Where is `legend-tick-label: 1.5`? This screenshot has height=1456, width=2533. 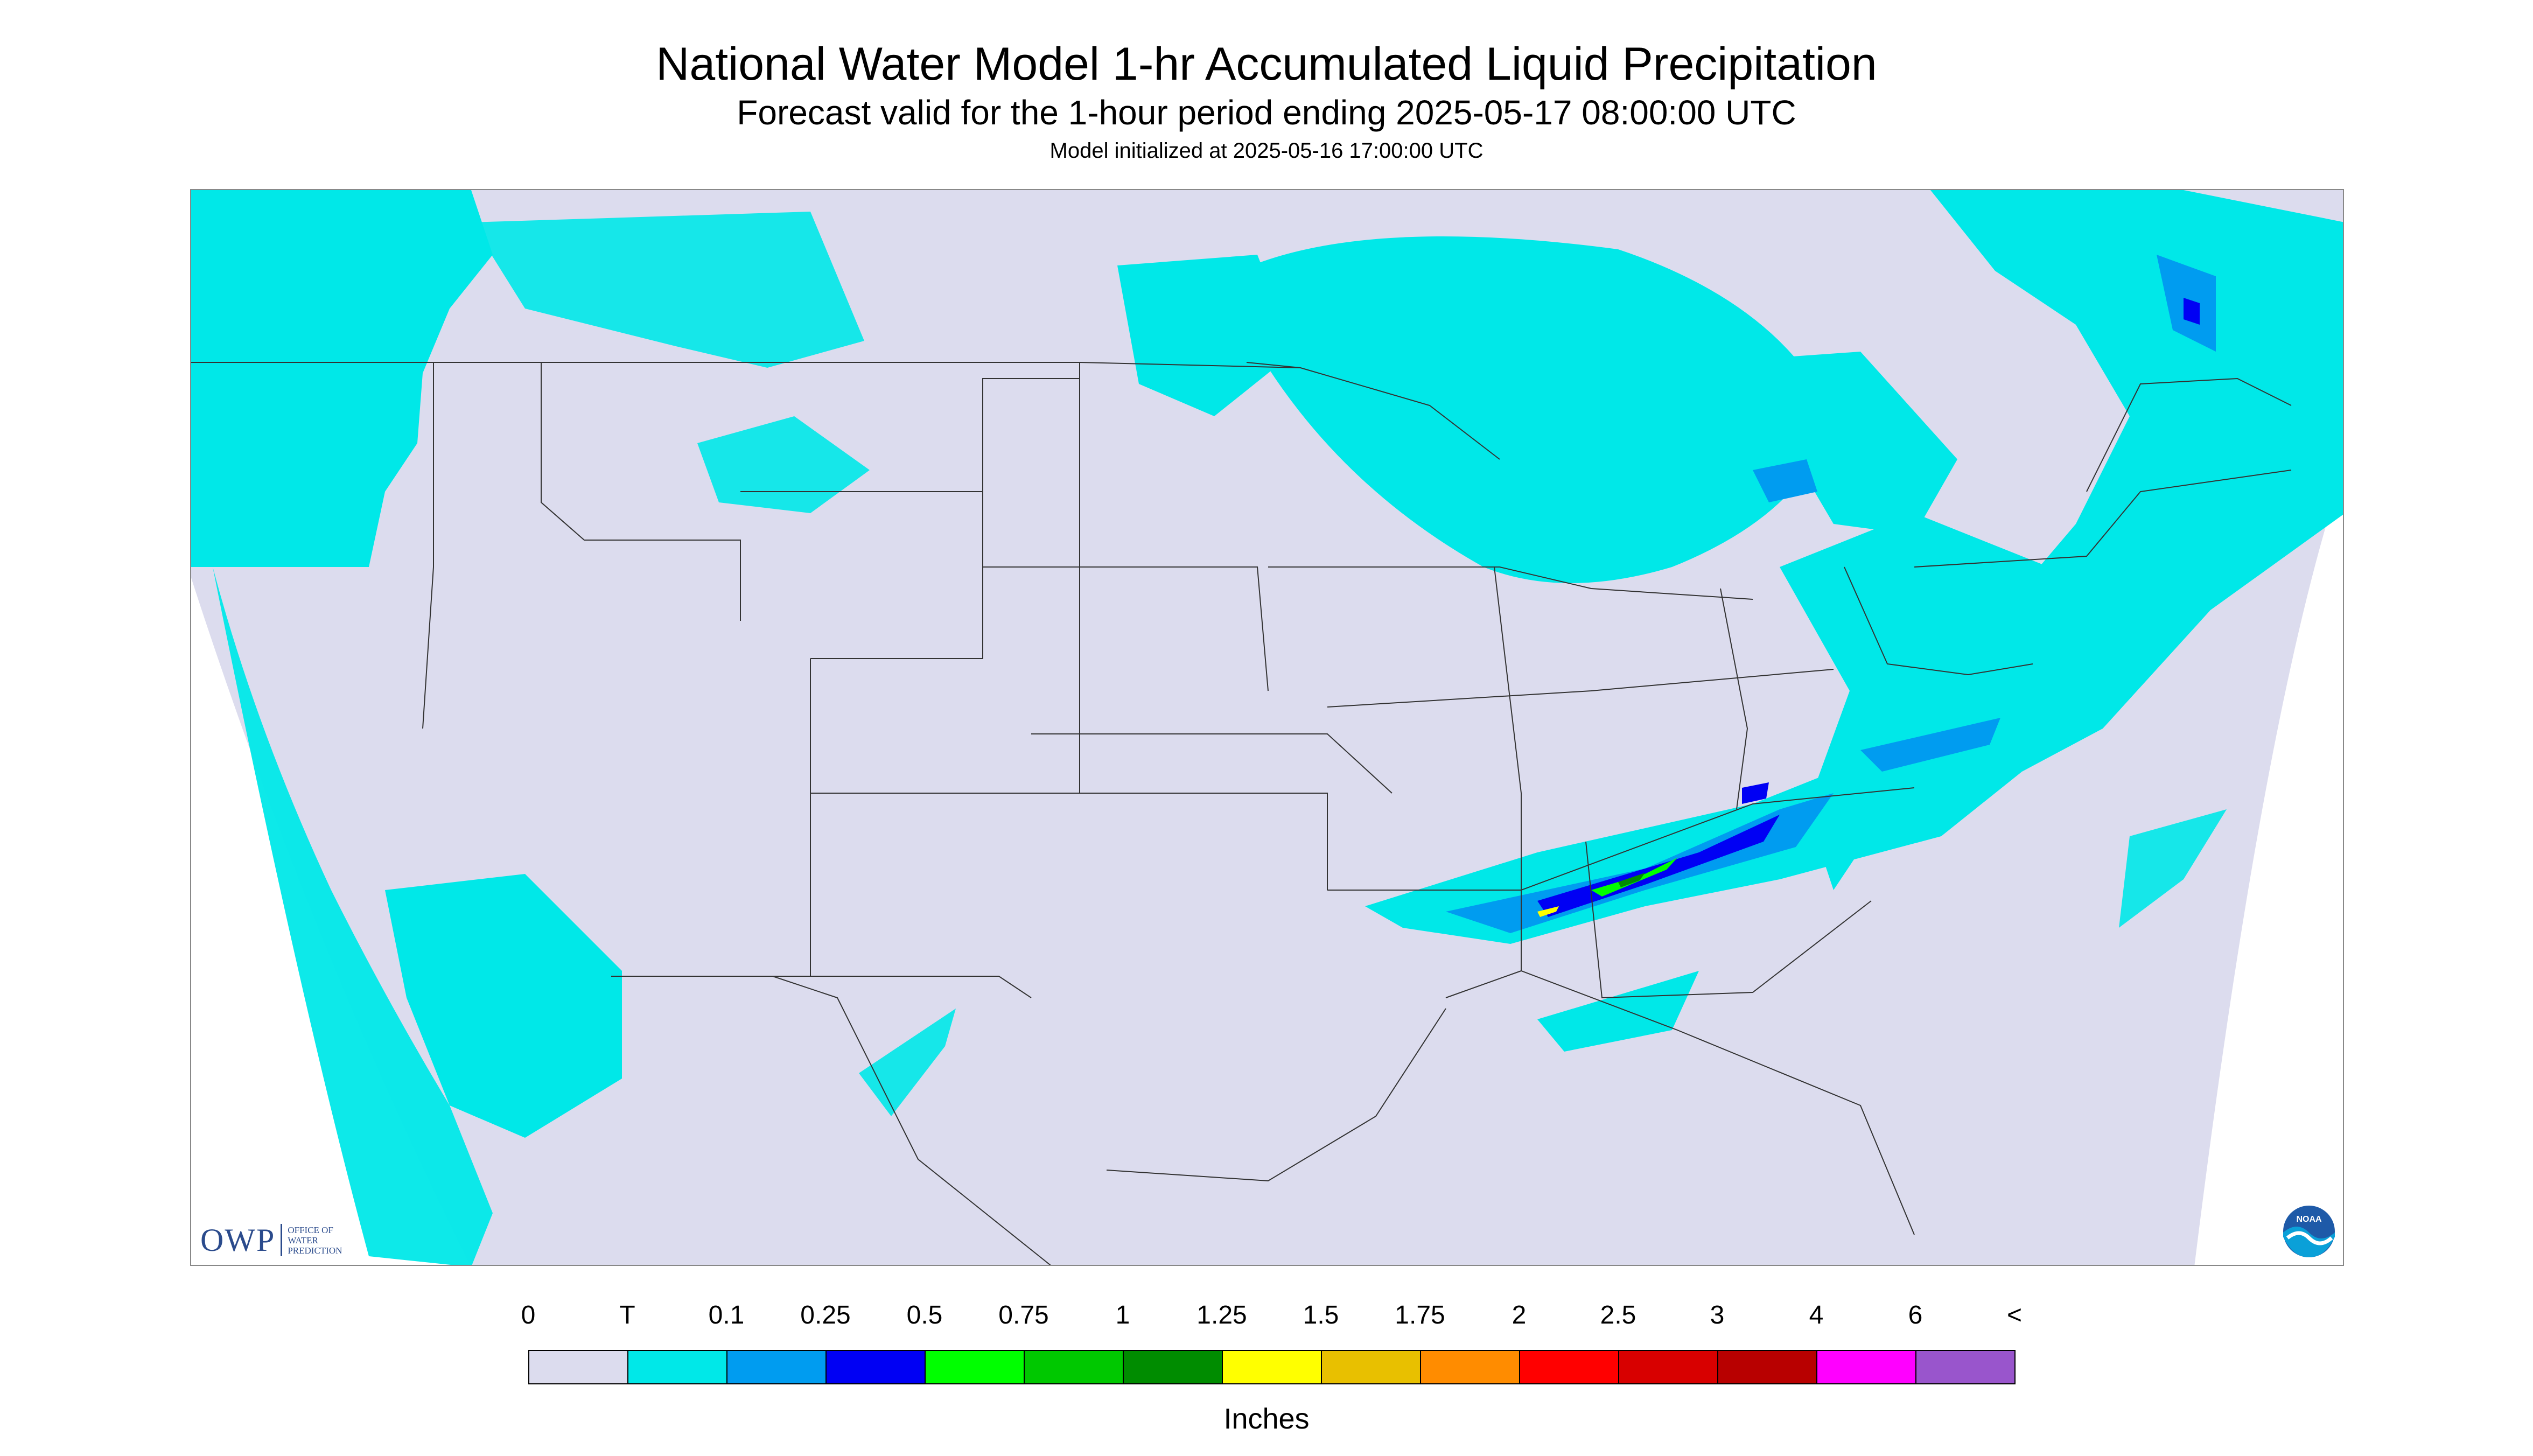
legend-tick-label: 1.5 is located at coordinates (1321, 1315).